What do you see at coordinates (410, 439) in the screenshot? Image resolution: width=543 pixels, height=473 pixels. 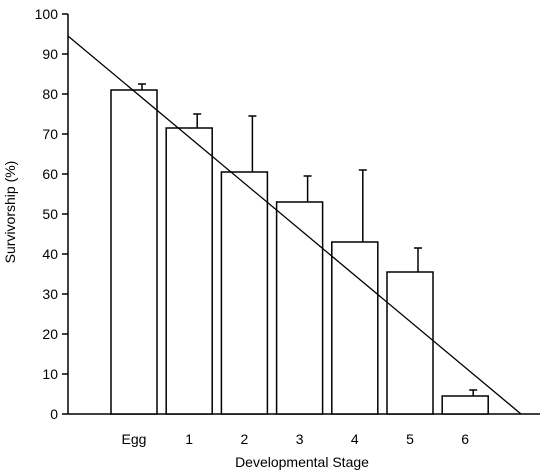 I see `x-tick-label: 5` at bounding box center [410, 439].